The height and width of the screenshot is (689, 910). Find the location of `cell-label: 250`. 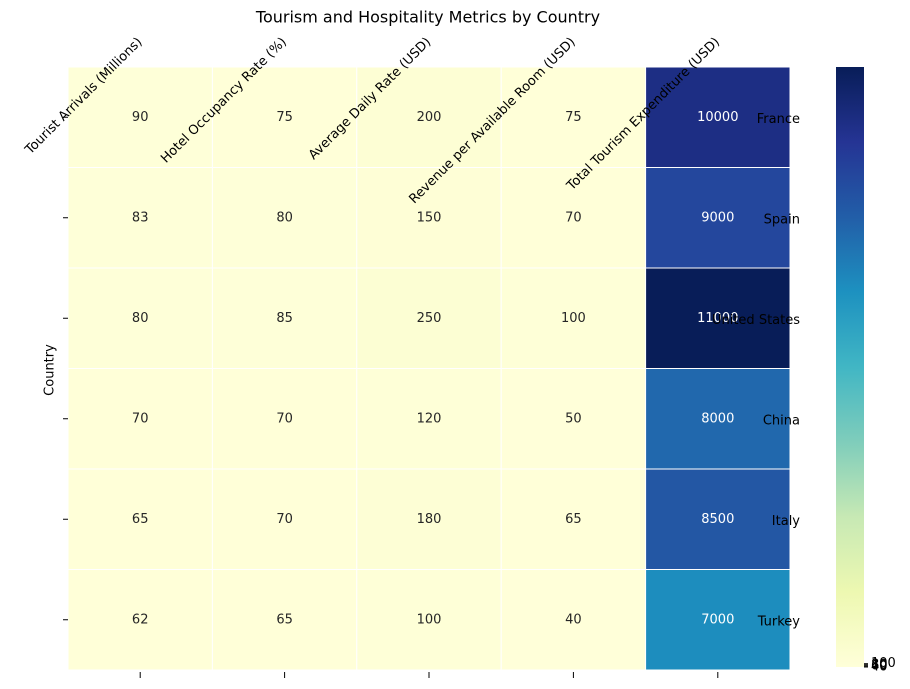

cell-label: 250 is located at coordinates (429, 318).